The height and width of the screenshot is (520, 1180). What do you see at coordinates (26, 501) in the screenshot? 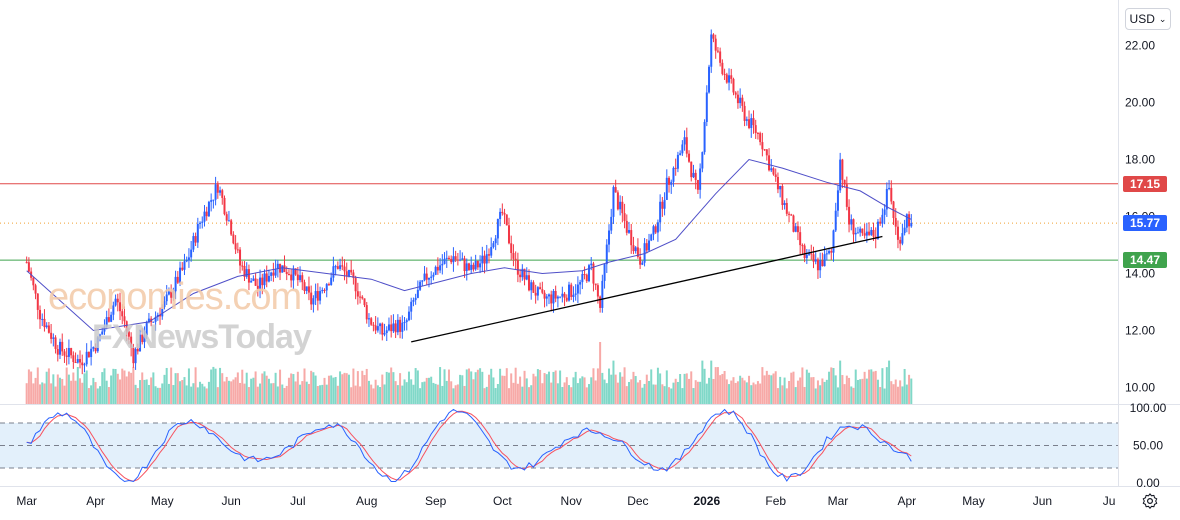
I see `time-tick-label: Mar` at bounding box center [26, 501].